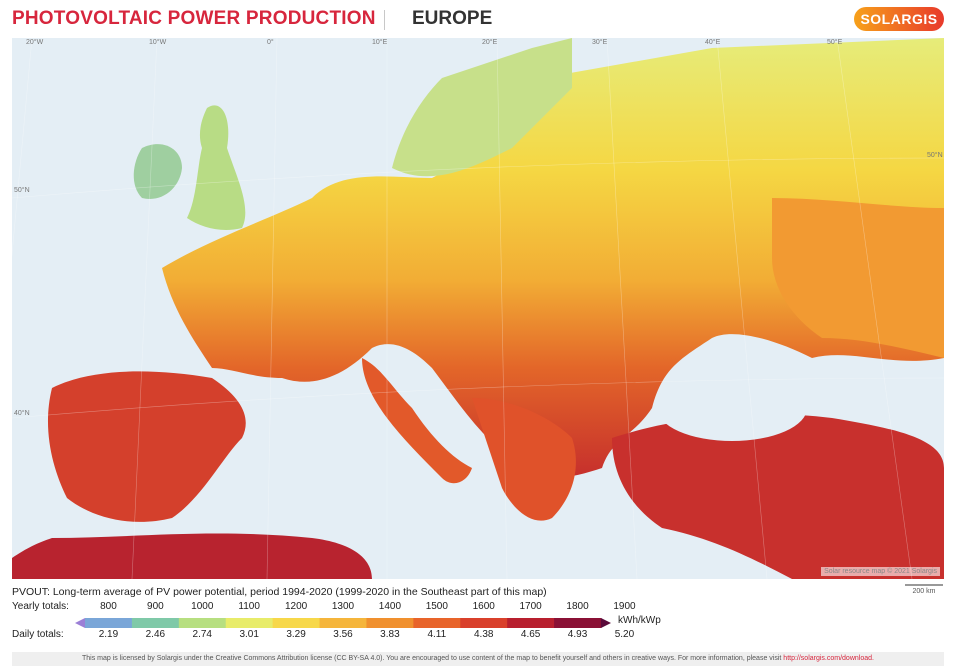 This screenshot has width=956, height=671. Describe the element at coordinates (108, 606) in the screenshot. I see `yearly-value: 800` at that location.